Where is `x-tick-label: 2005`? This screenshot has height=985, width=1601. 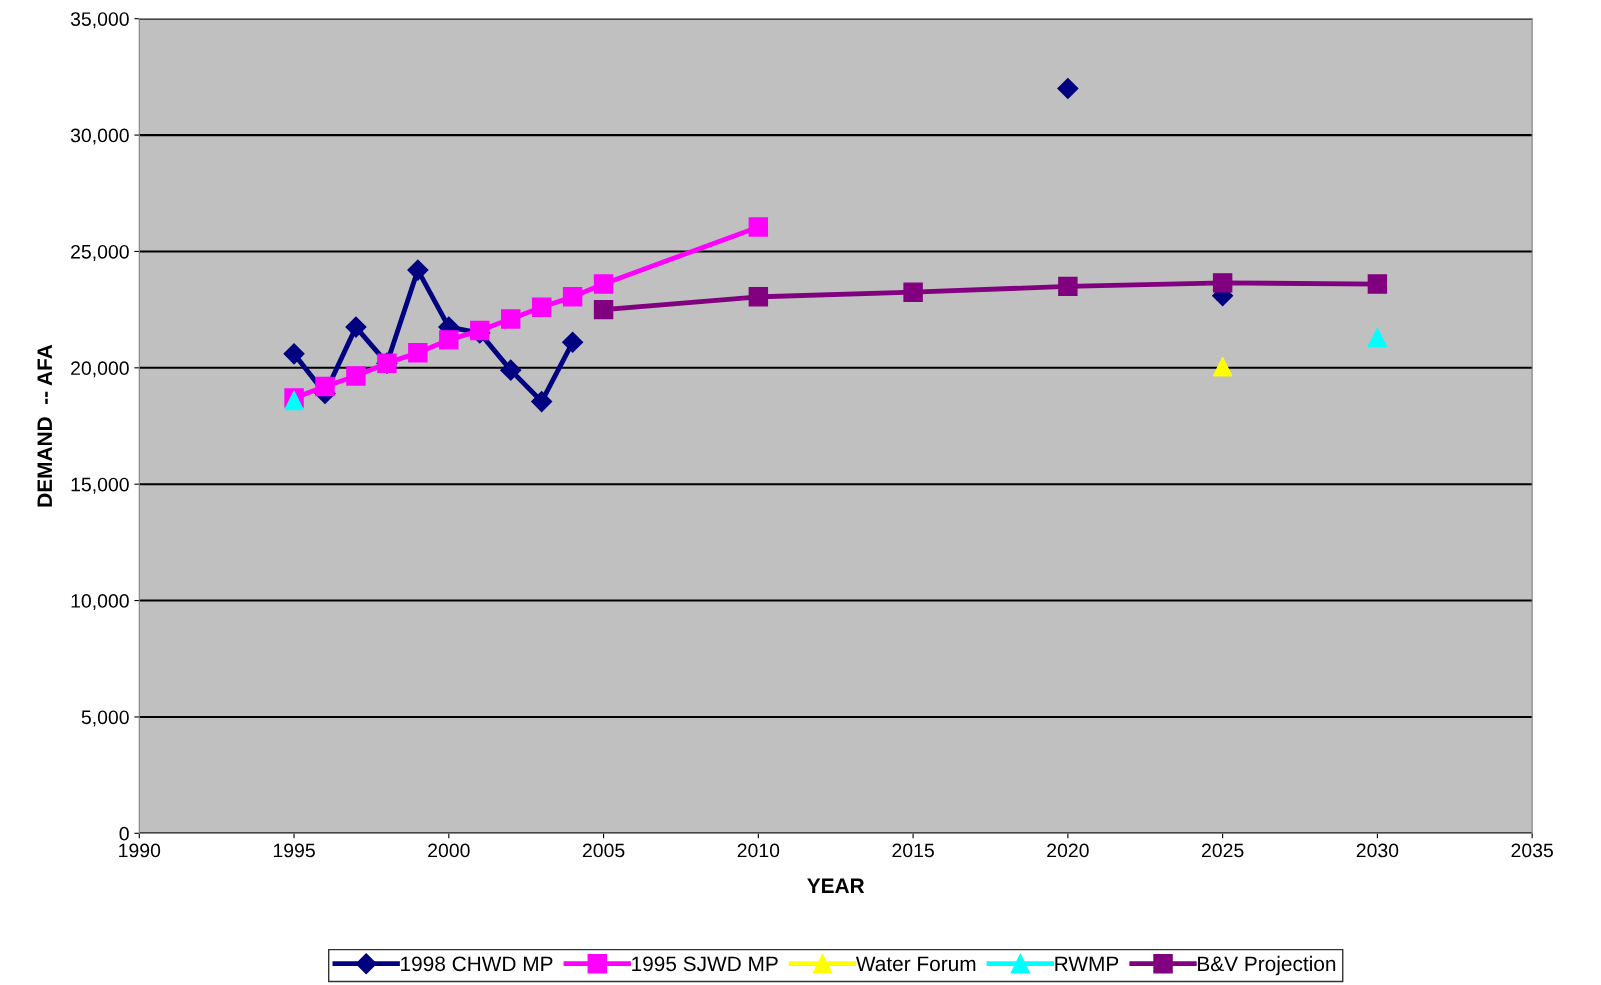 x-tick-label: 2005 is located at coordinates (603, 850).